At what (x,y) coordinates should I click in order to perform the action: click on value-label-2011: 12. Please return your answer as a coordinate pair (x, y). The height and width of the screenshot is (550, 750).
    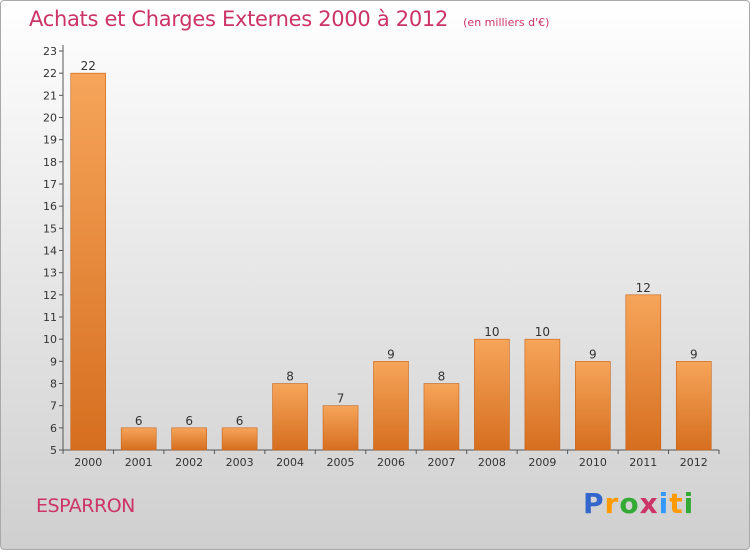
    Looking at the image, I should click on (643, 288).